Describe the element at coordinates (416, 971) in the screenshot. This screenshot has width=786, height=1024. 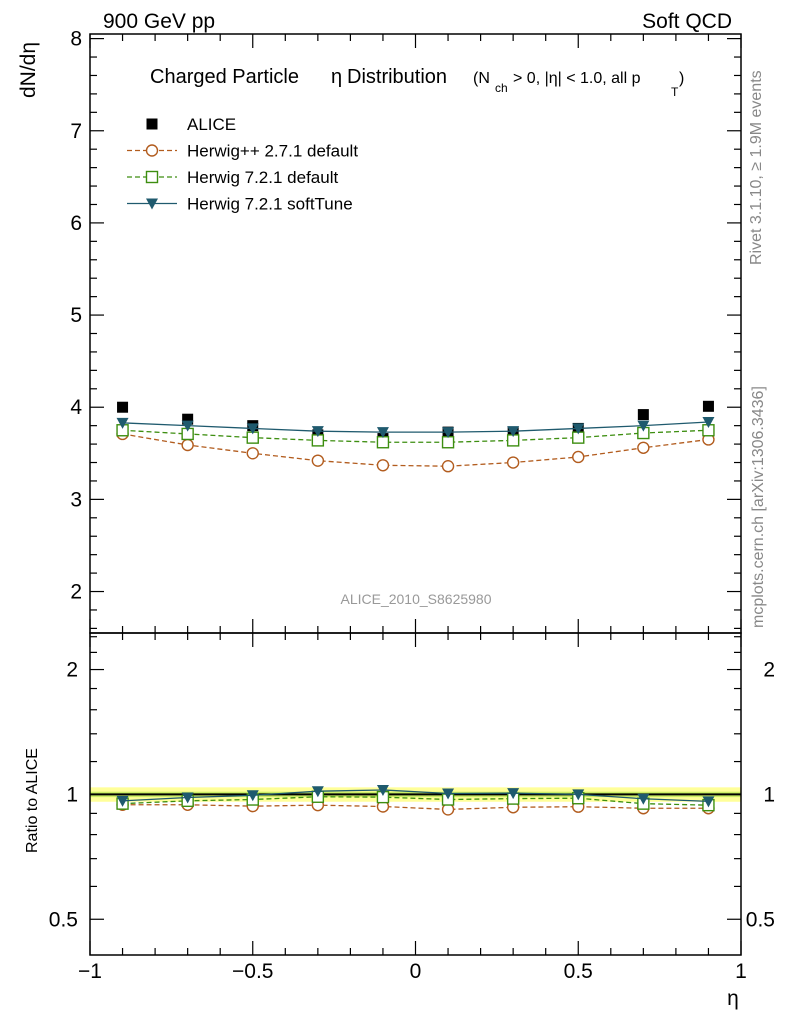
I see `x-tick-label: 0` at that location.